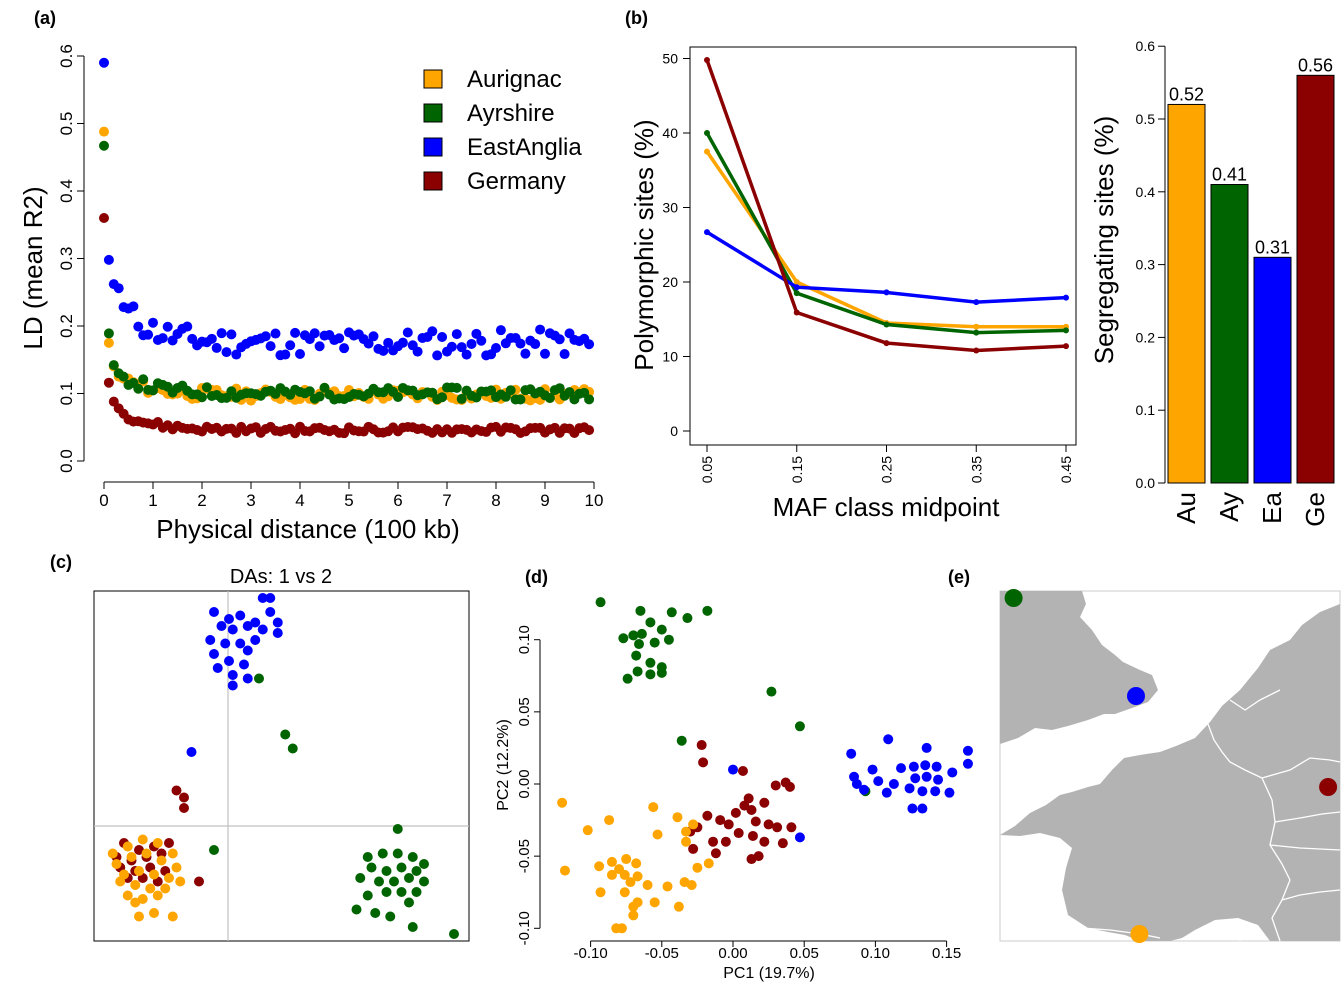 This screenshot has width=1341, height=987. What do you see at coordinates (1146, 119) in the screenshot?
I see `b-bar-y-tick-label: 0.5` at bounding box center [1146, 119].